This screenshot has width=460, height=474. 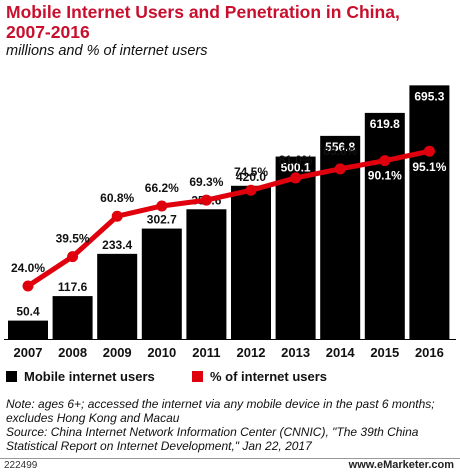 What do you see at coordinates (296, 160) in the screenshot?
I see `line-value-label: 81.0%` at bounding box center [296, 160].